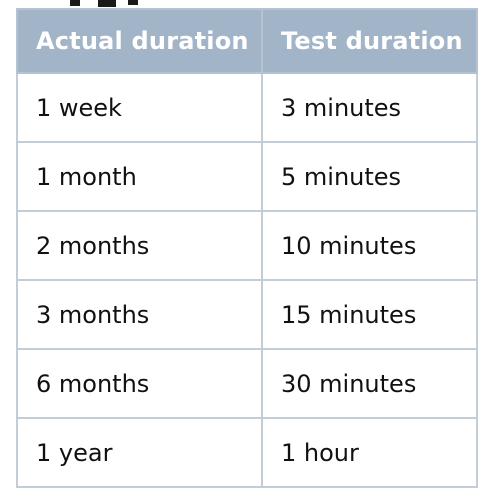 This screenshot has width=492, height=504. Describe the element at coordinates (369, 245) in the screenshot. I see `test-duration-cell: 10 minutes` at that location.